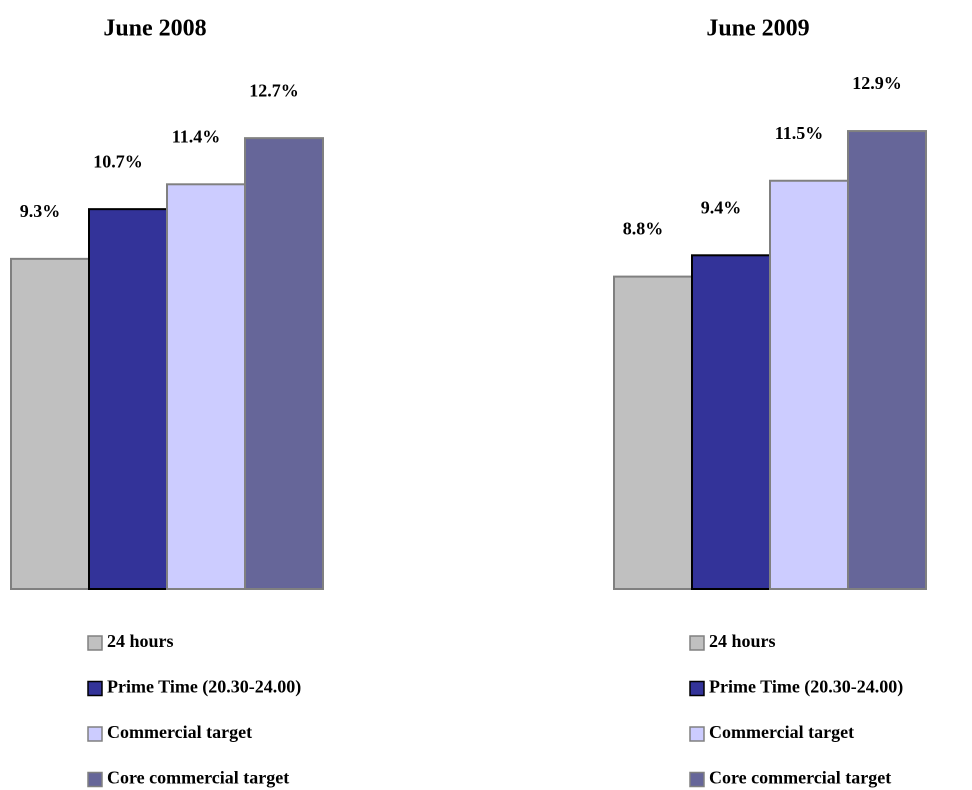  Describe the element at coordinates (799, 133) in the screenshot. I see `value-label: 11.5%` at that location.